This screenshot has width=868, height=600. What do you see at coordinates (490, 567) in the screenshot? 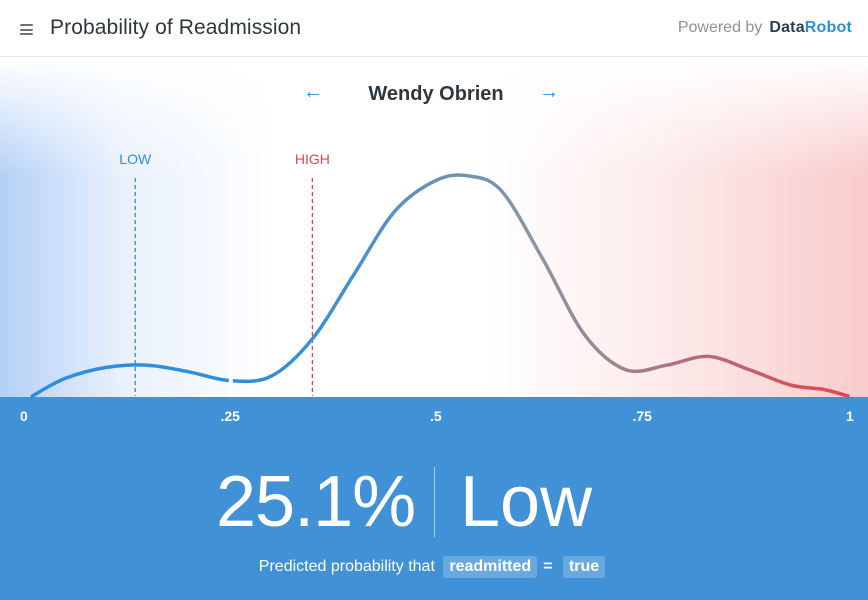
I see `feature-badge: readmitted` at bounding box center [490, 567].